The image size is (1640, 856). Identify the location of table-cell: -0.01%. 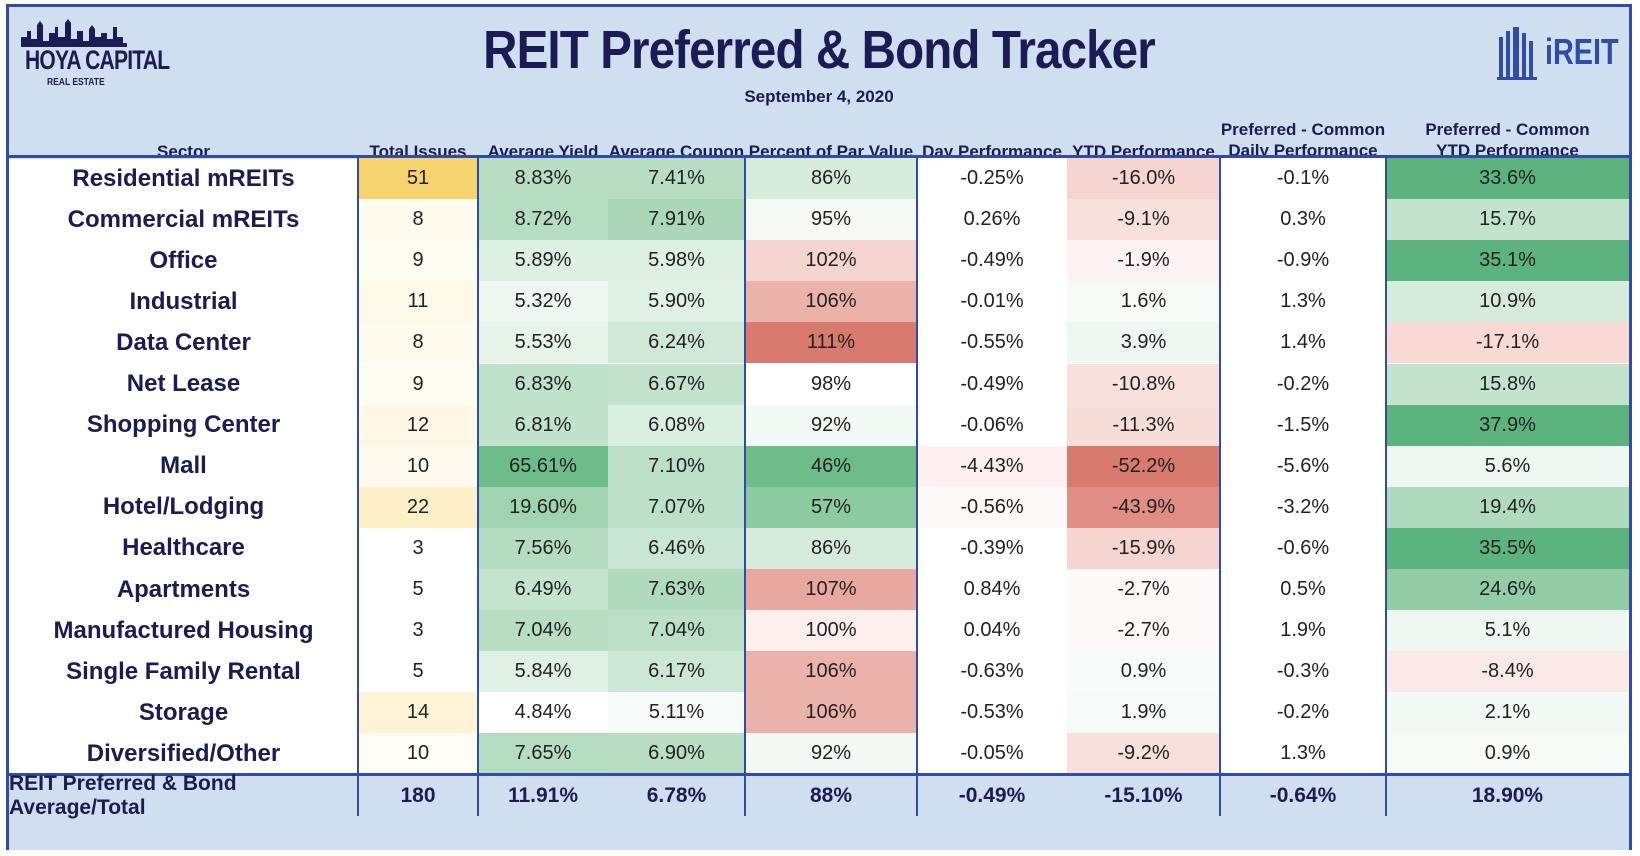
(992, 302).